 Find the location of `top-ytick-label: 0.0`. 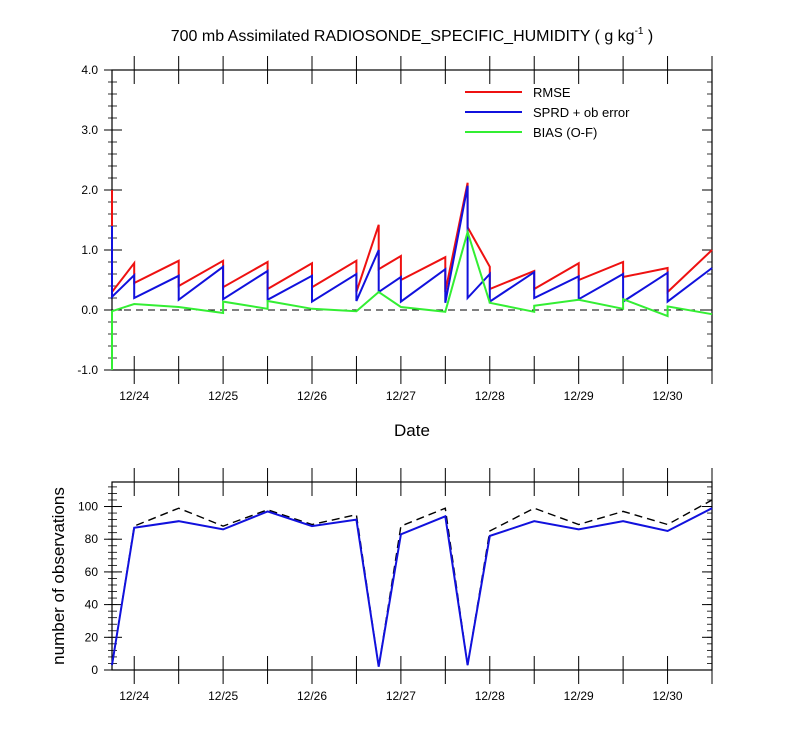

top-ytick-label: 0.0 is located at coordinates (89, 310).